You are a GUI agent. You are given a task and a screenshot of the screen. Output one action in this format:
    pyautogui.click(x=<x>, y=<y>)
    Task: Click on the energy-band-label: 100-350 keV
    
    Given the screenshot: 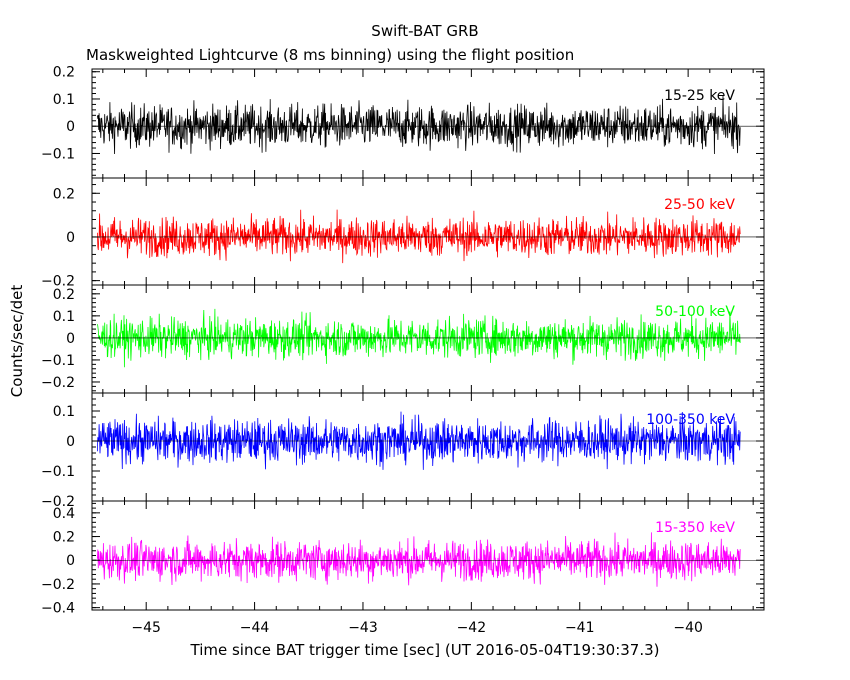 What is the action you would take?
    pyautogui.click(x=690, y=420)
    